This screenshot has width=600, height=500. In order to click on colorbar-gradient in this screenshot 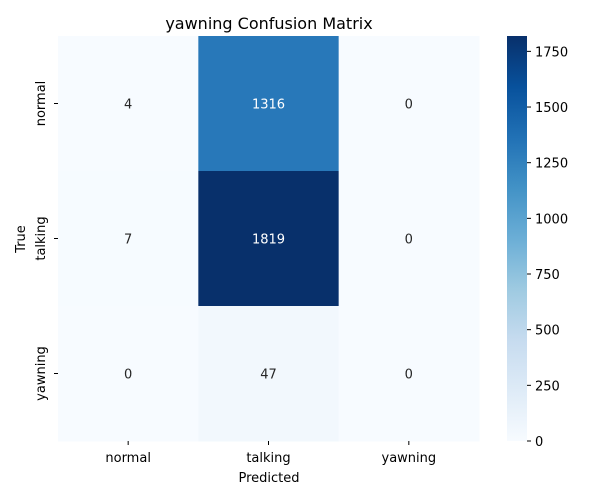, I will do `click(517, 238)`.